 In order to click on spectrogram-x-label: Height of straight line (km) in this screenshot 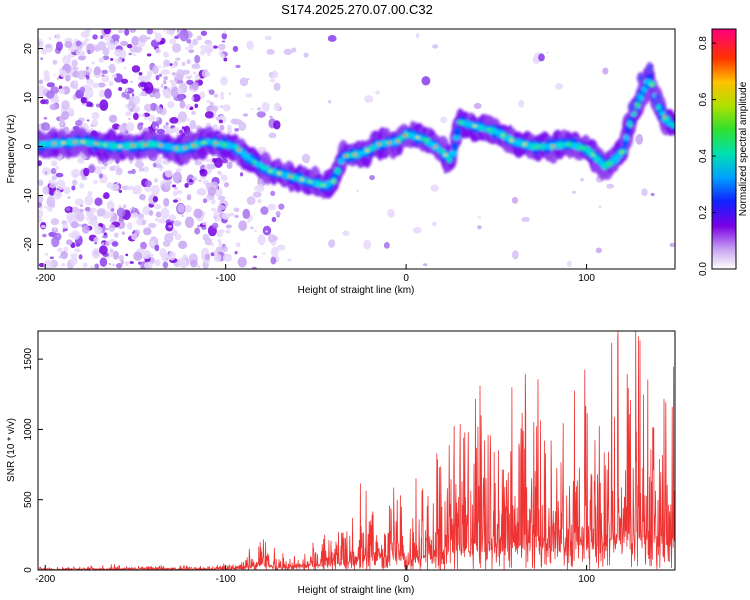, I will do `click(356, 290)`.